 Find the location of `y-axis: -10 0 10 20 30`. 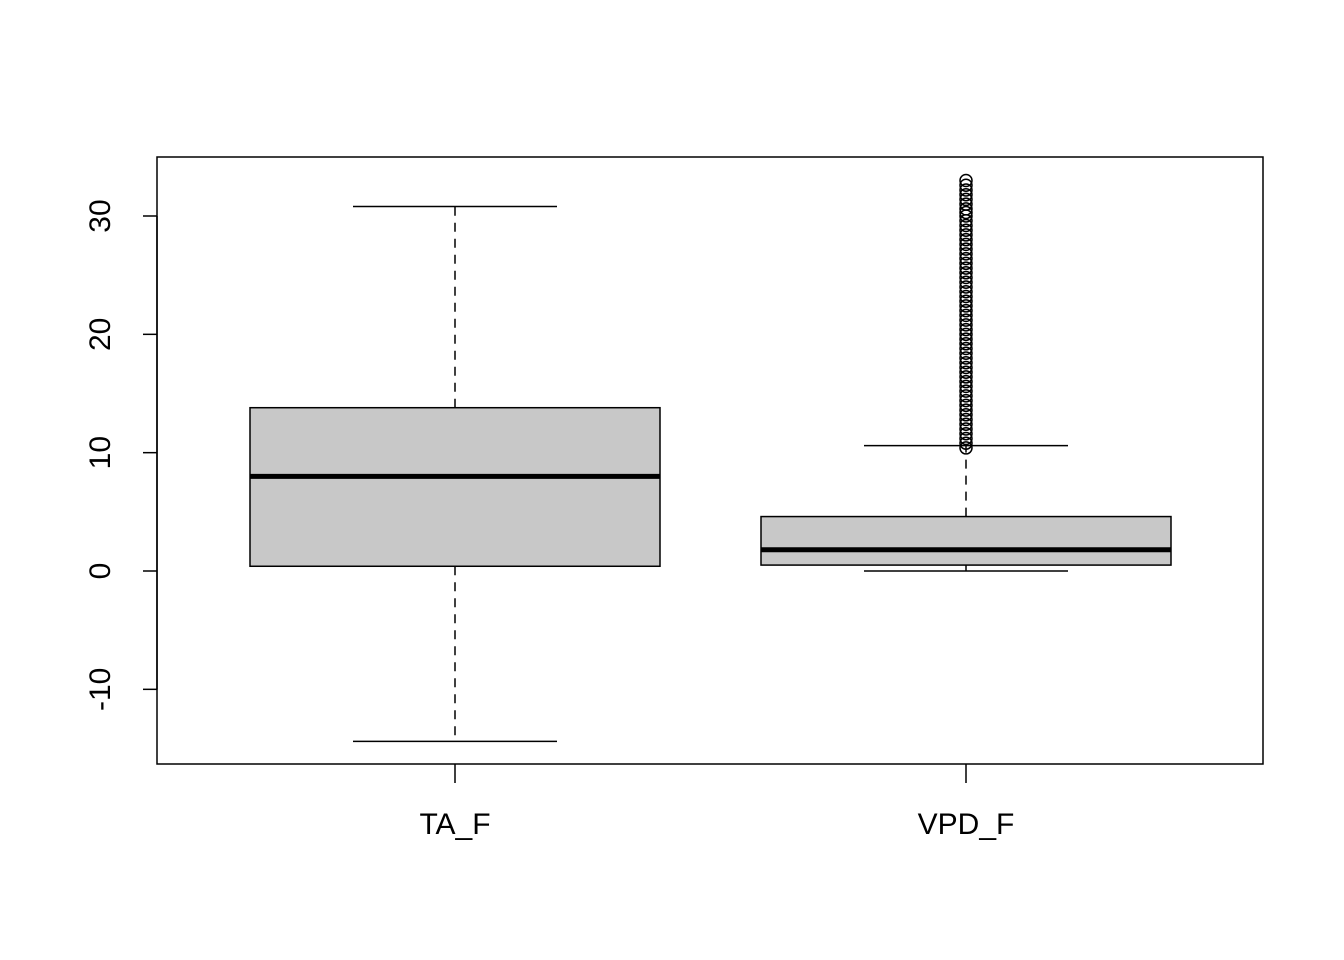

y-axis: -10 0 10 20 30 is located at coordinates (121, 455).